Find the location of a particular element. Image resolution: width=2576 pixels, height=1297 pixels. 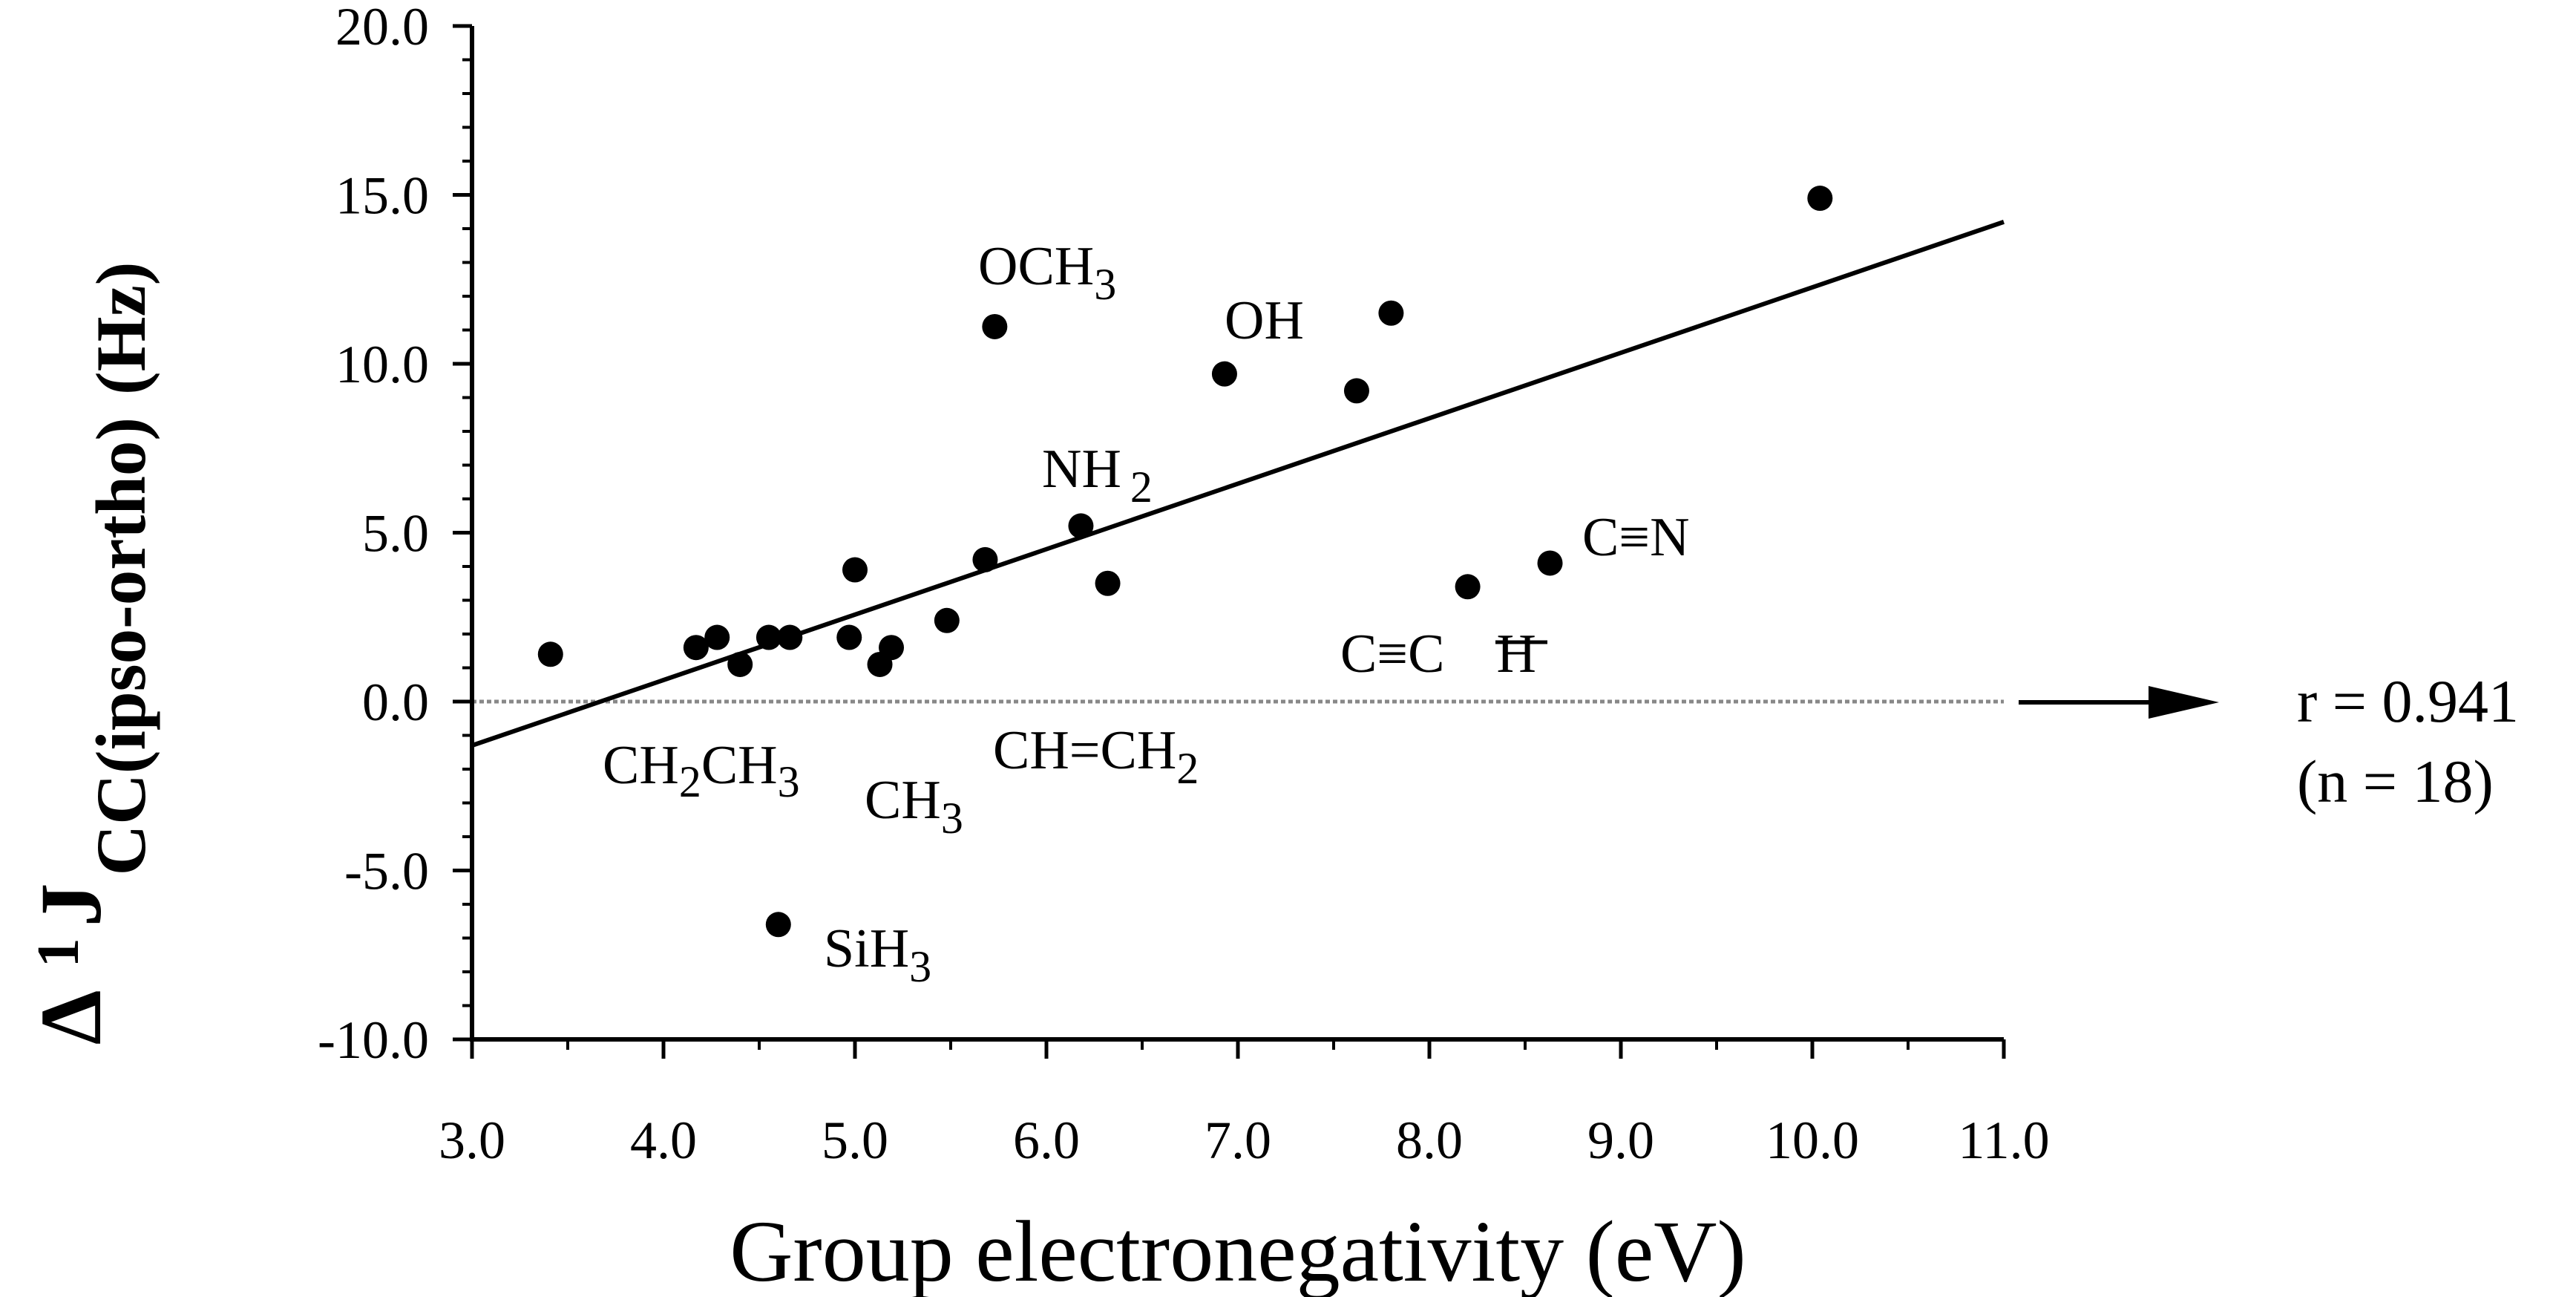

r-value: r = 0.941 is located at coordinates (2408, 701).